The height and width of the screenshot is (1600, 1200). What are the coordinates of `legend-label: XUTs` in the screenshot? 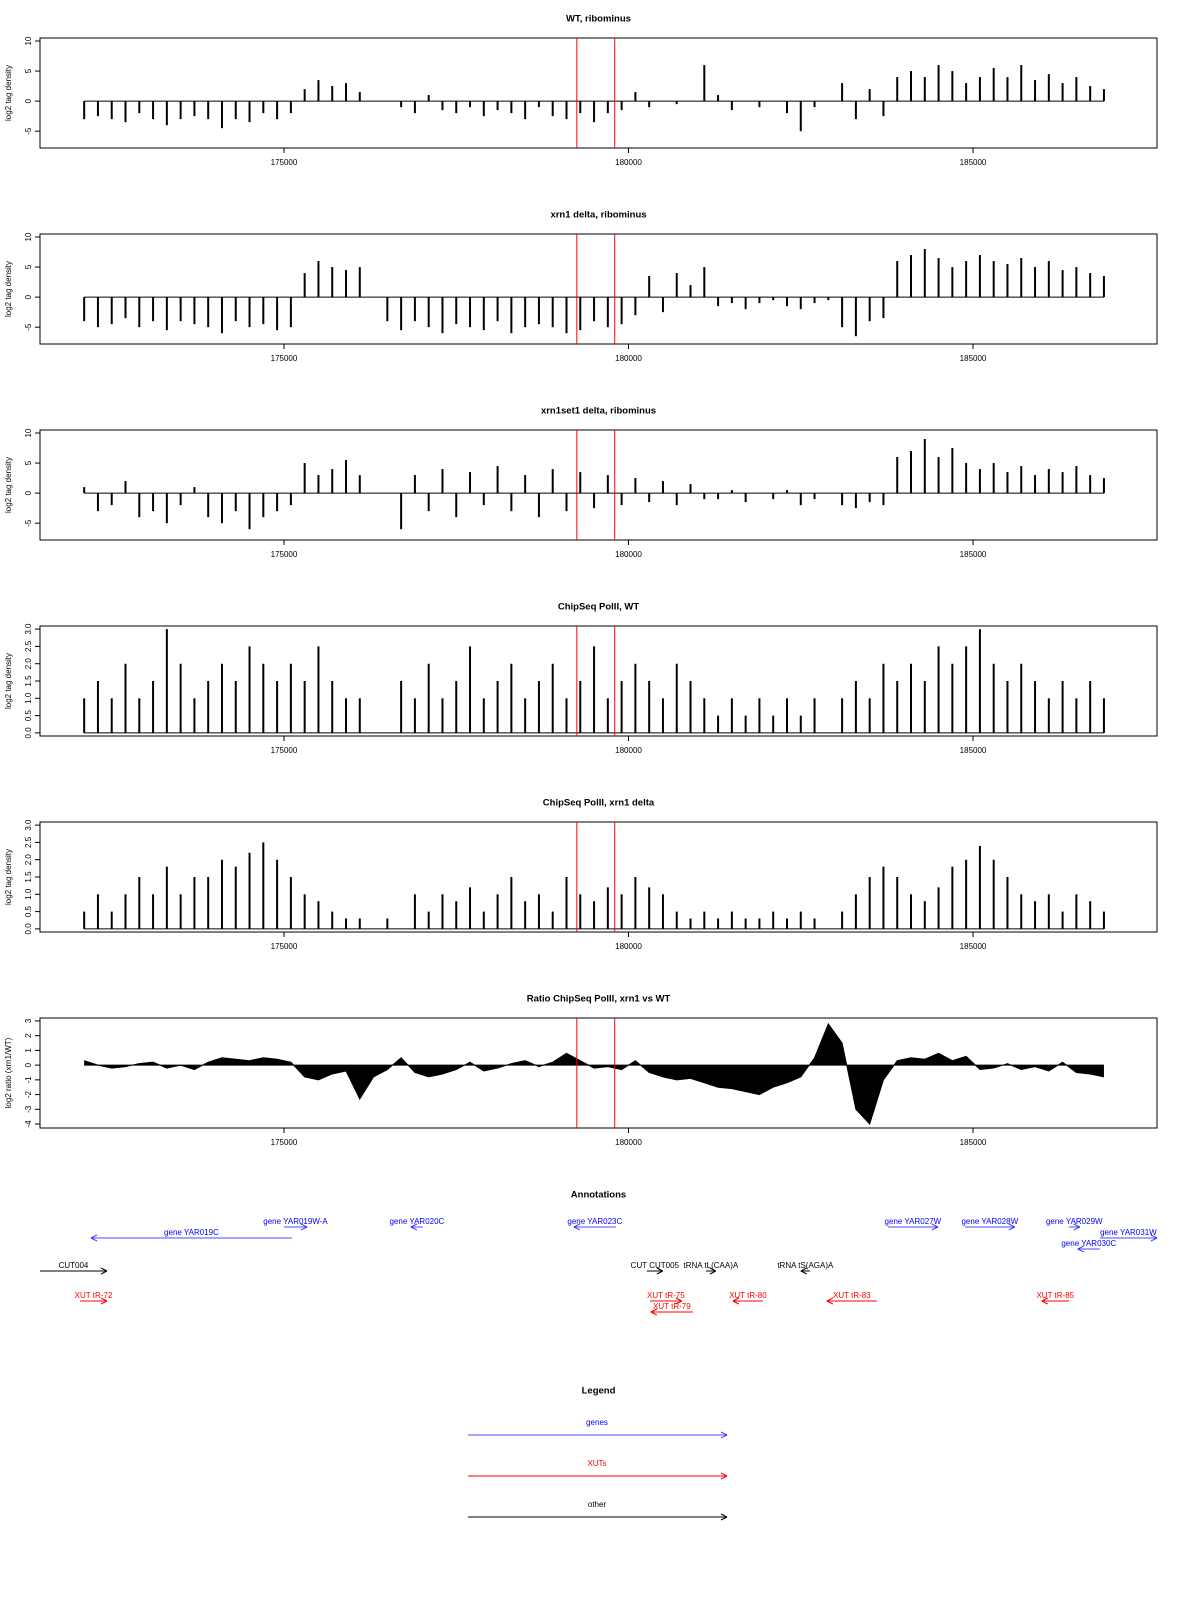 It's located at (596, 1463).